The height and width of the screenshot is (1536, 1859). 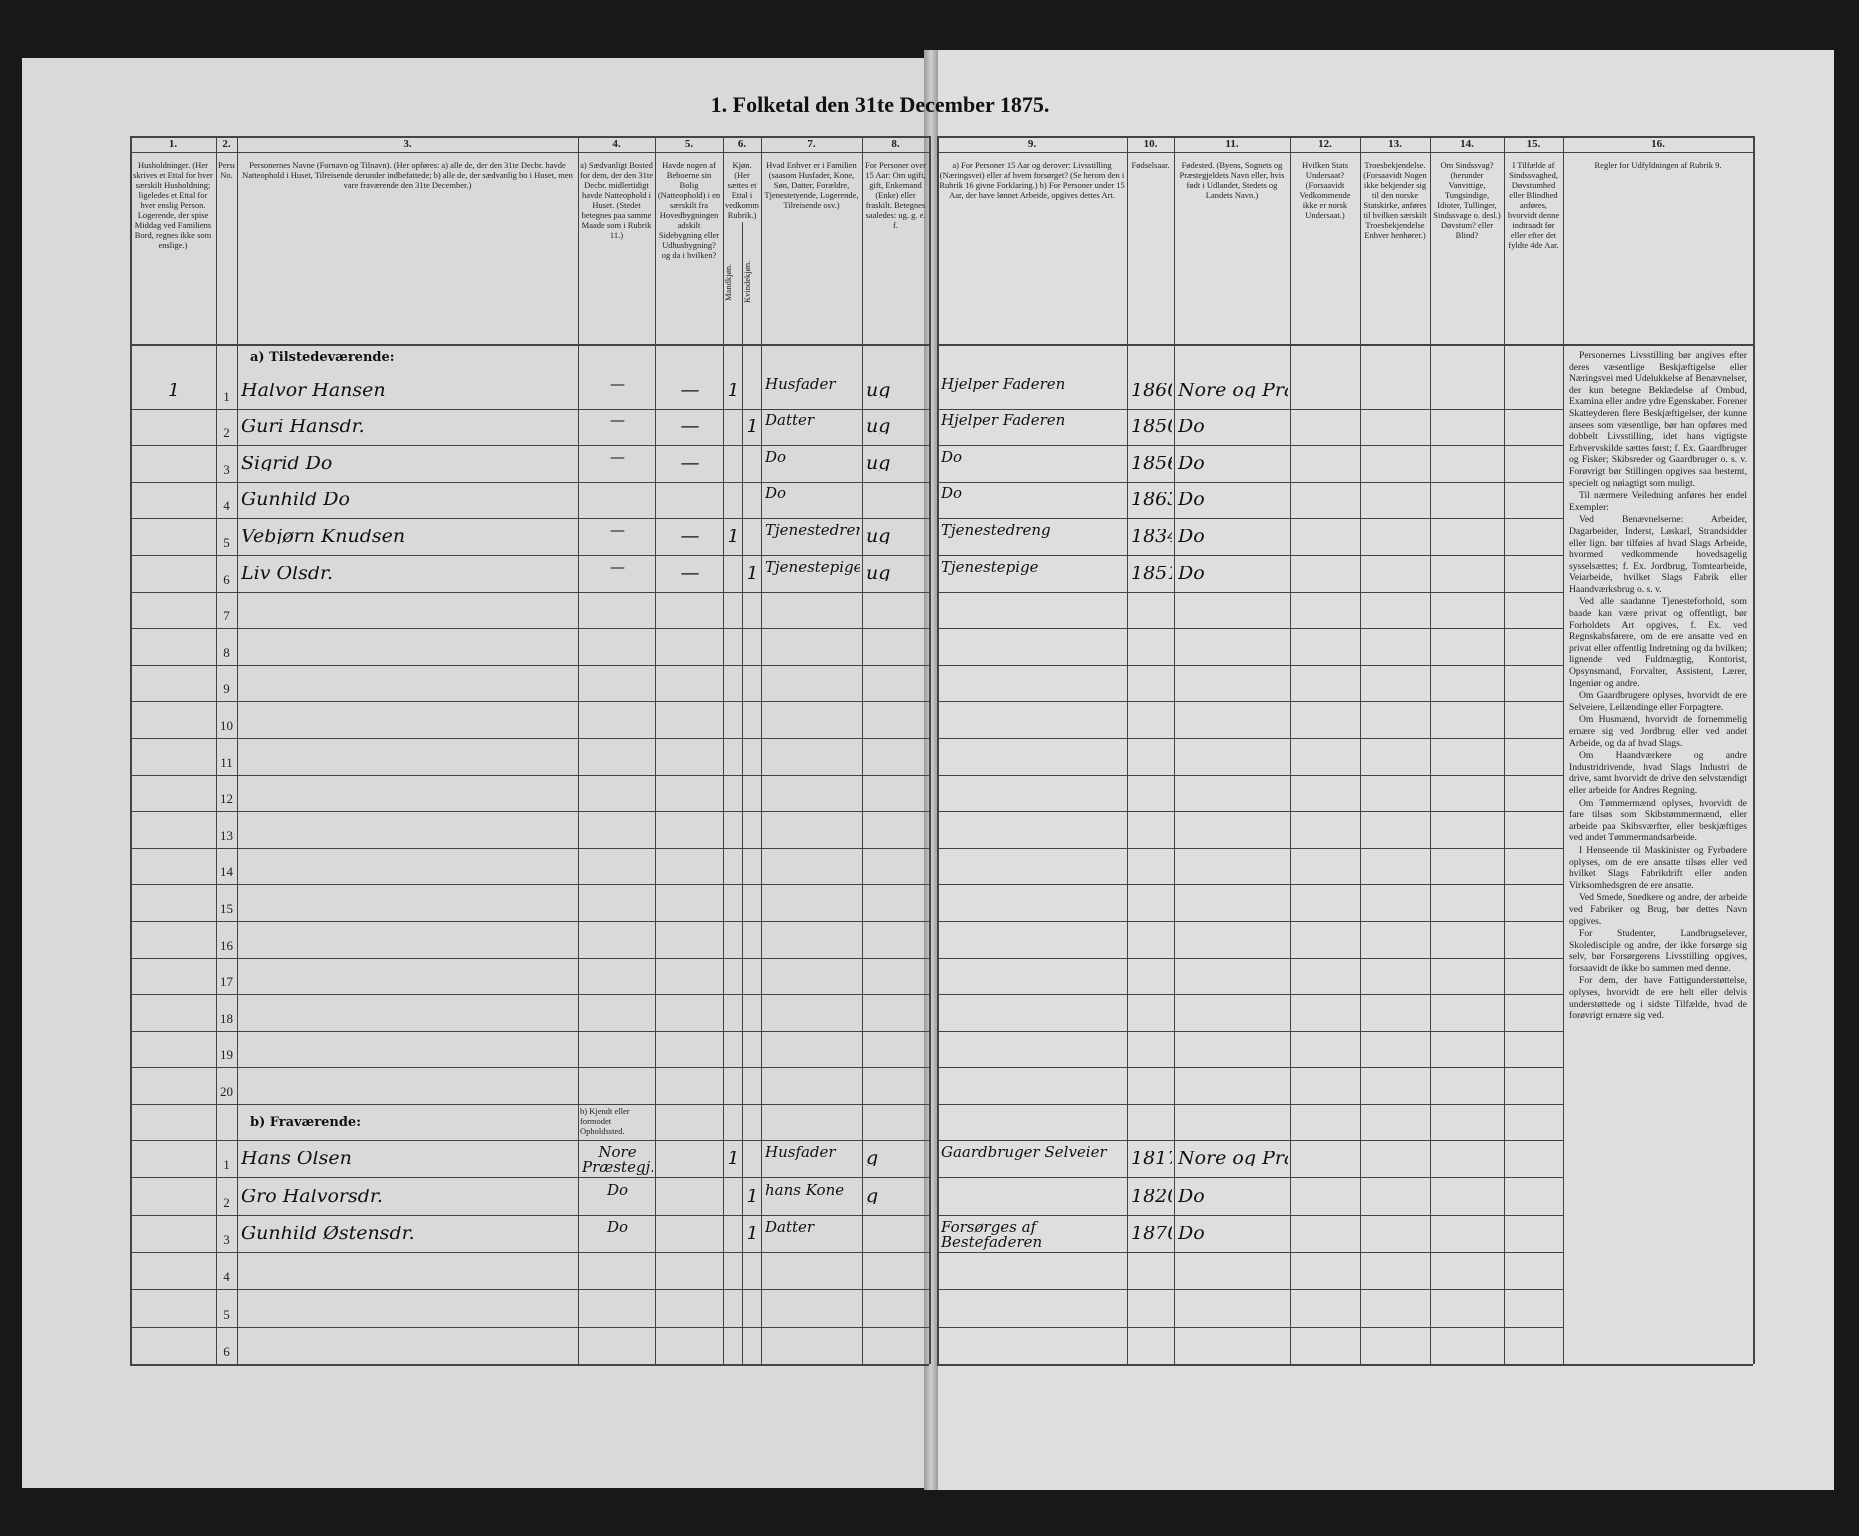 What do you see at coordinates (996, 530) in the screenshot?
I see `handwritten-occupation: Tjenestedreng` at bounding box center [996, 530].